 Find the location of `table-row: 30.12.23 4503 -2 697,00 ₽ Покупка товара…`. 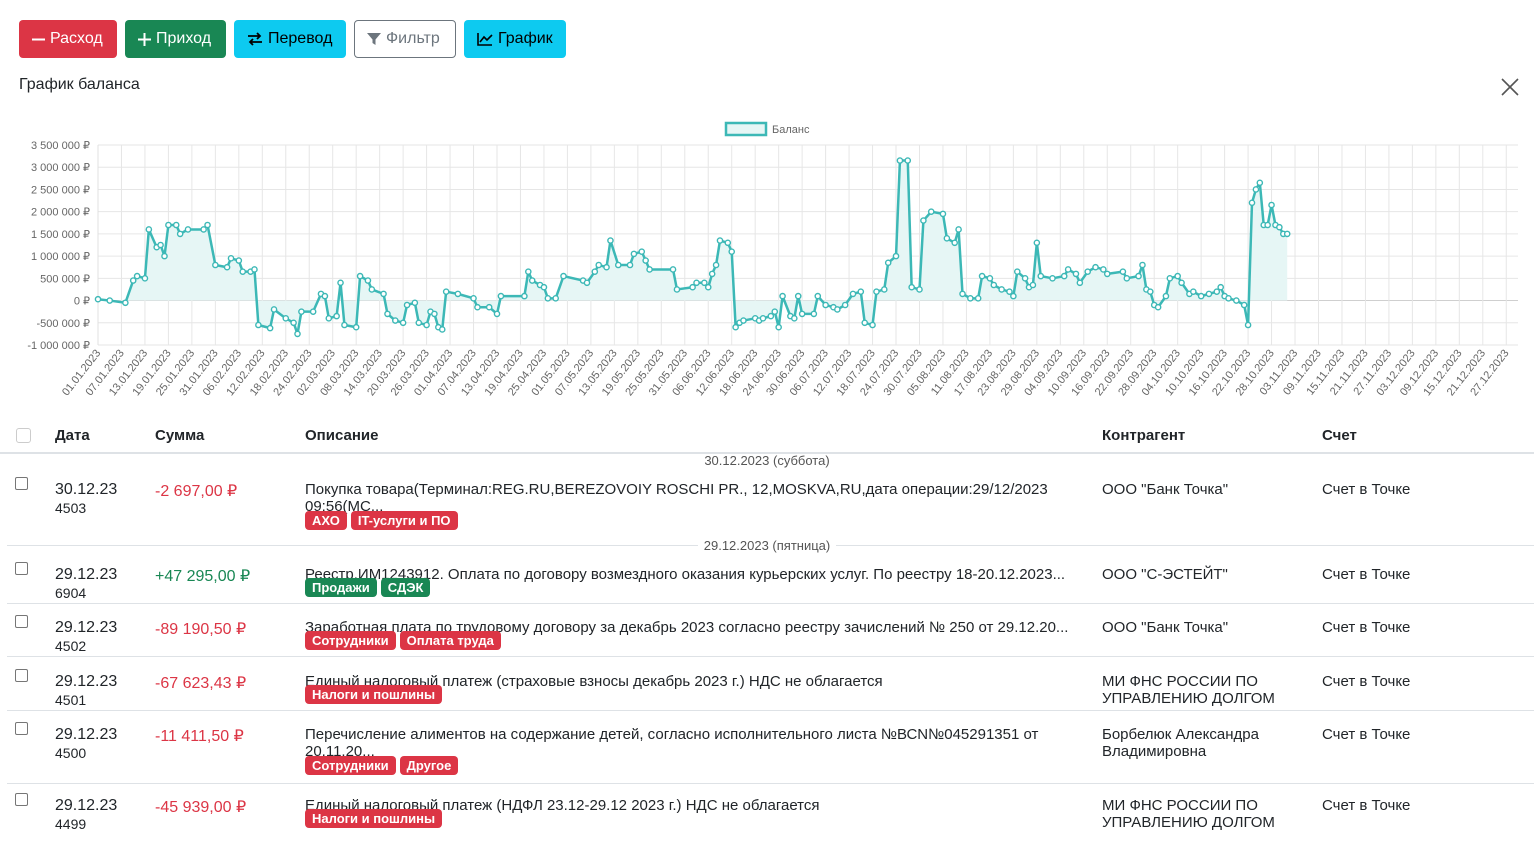

table-row: 30.12.23 4503 -2 697,00 ₽ Покупка товара… is located at coordinates (770, 507).